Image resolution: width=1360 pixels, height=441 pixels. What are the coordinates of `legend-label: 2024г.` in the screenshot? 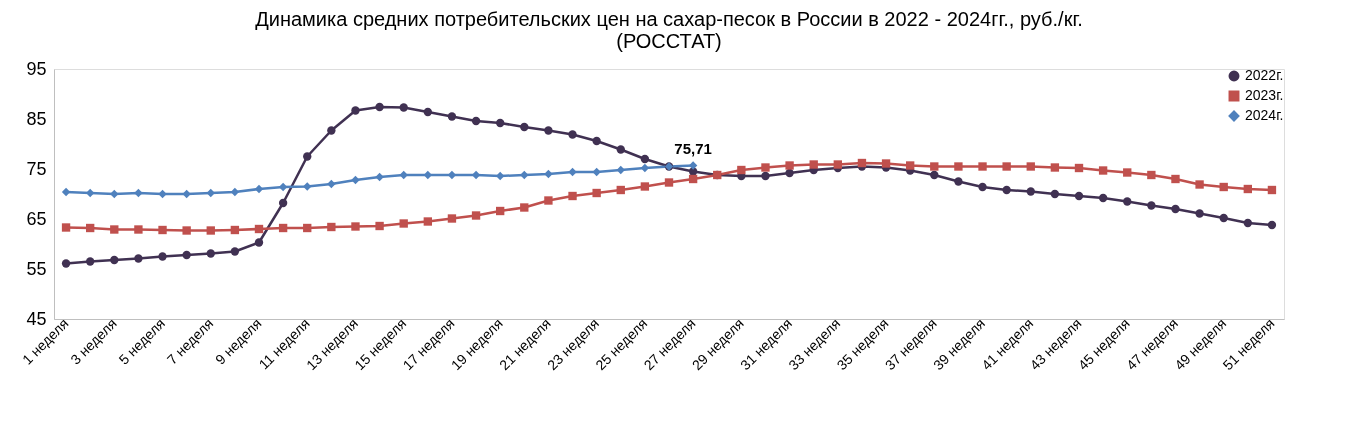 It's located at (1264, 115).